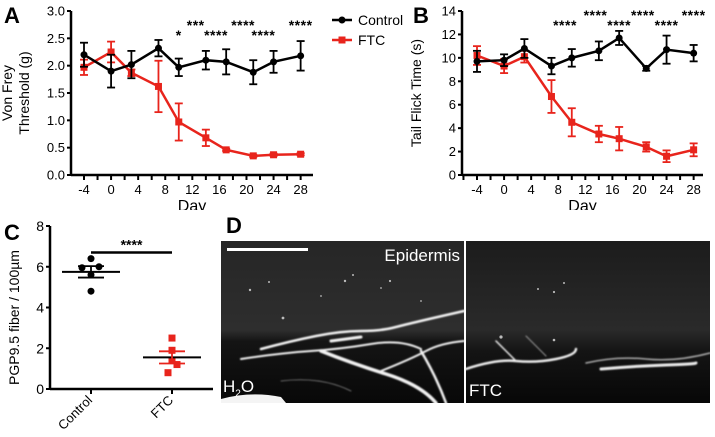  Describe the element at coordinates (503, 189) in the screenshot. I see `x-tick-label: 0` at that location.